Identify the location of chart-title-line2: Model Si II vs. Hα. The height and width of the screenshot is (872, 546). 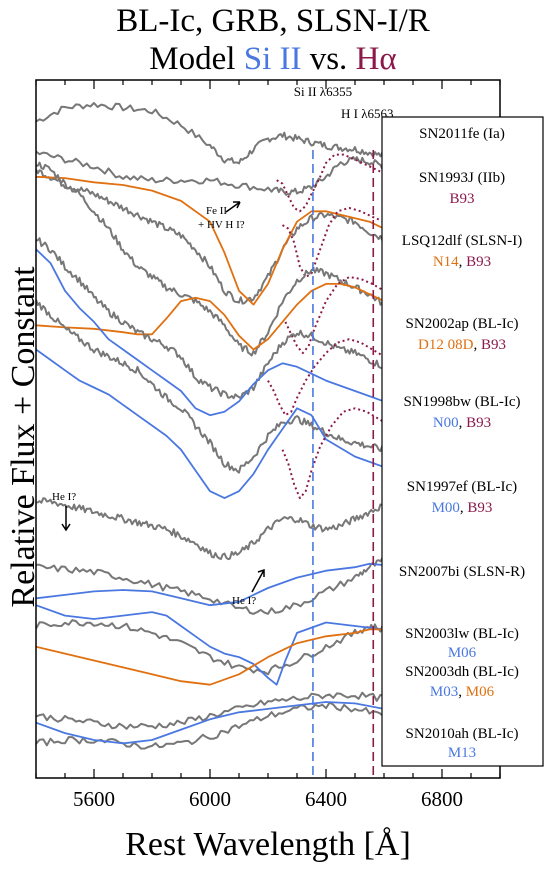
(273, 59).